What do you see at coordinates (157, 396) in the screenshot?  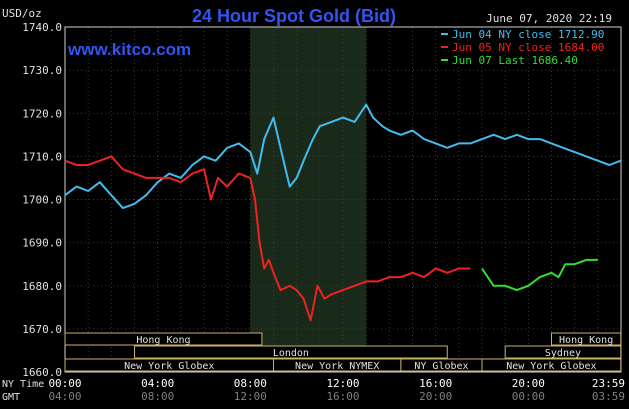 I see `gmt-tick-label: 08:00` at bounding box center [157, 396].